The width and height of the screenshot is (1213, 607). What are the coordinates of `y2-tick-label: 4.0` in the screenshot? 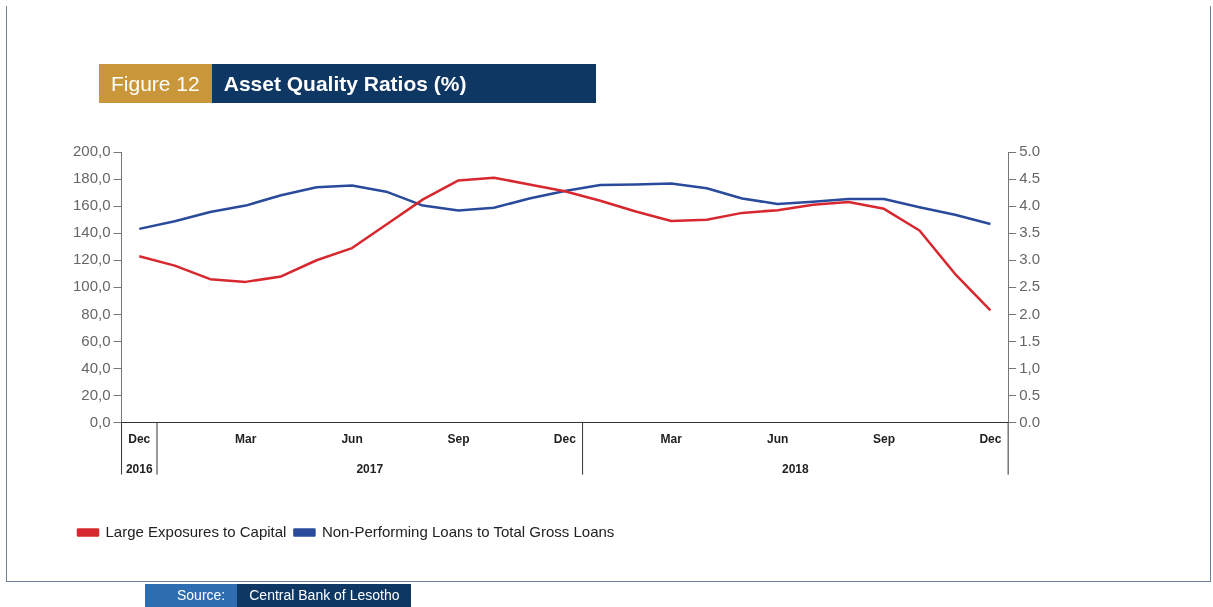 It's located at (1030, 205).